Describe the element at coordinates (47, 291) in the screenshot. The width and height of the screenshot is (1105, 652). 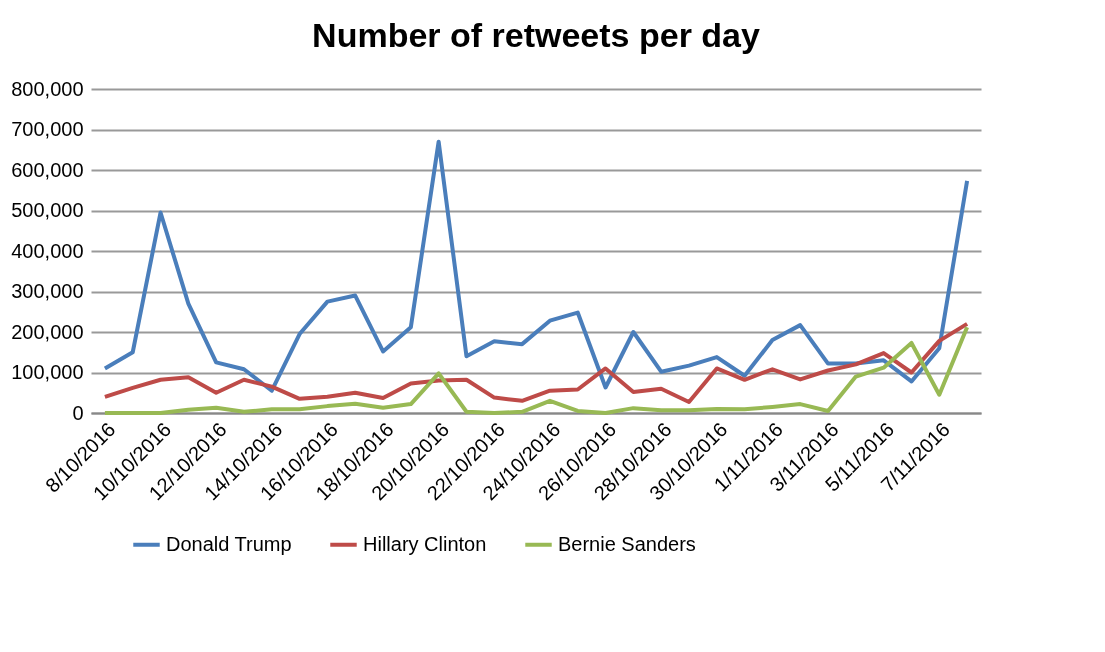
I see `y-tick-label: 300,000` at that location.